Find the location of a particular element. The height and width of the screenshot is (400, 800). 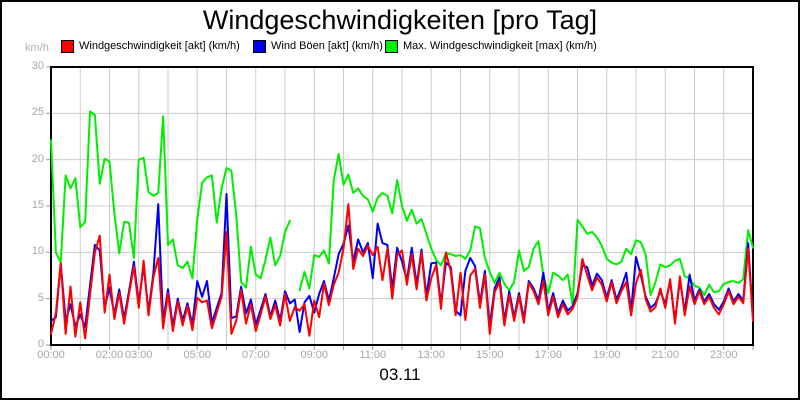

x-tick-label: 15:00 is located at coordinates (489, 355).